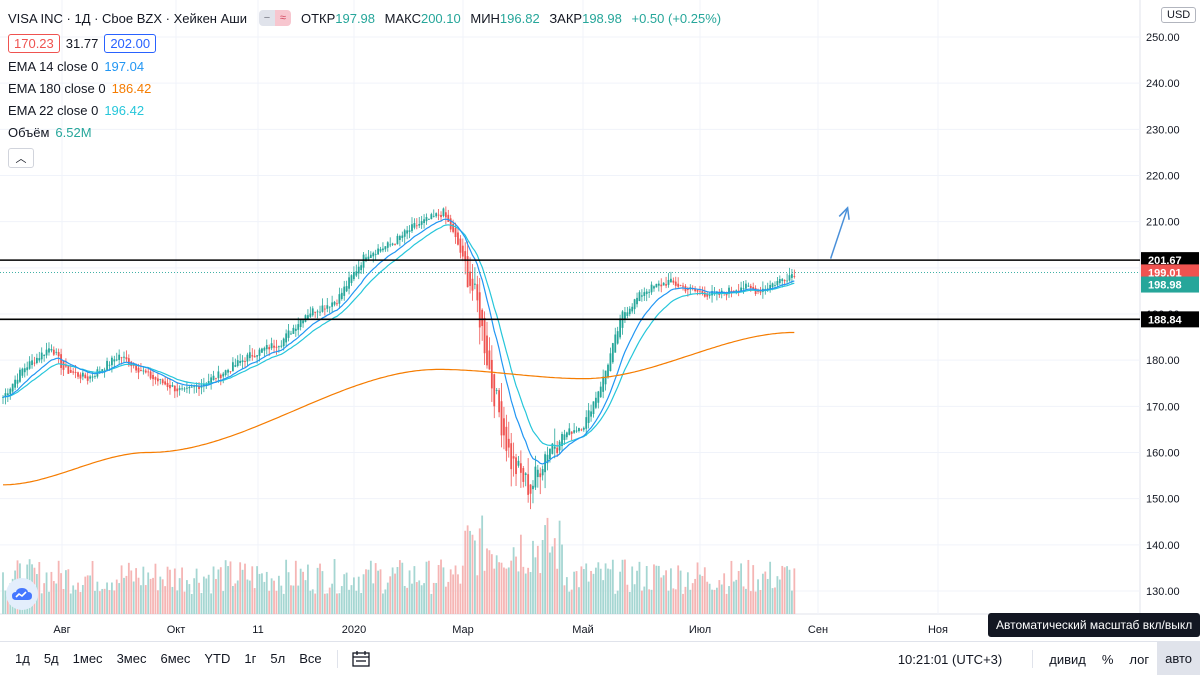 The height and width of the screenshot is (675, 1200). What do you see at coordinates (1163, 130) in the screenshot?
I see `price-scale-label: 230.00` at bounding box center [1163, 130].